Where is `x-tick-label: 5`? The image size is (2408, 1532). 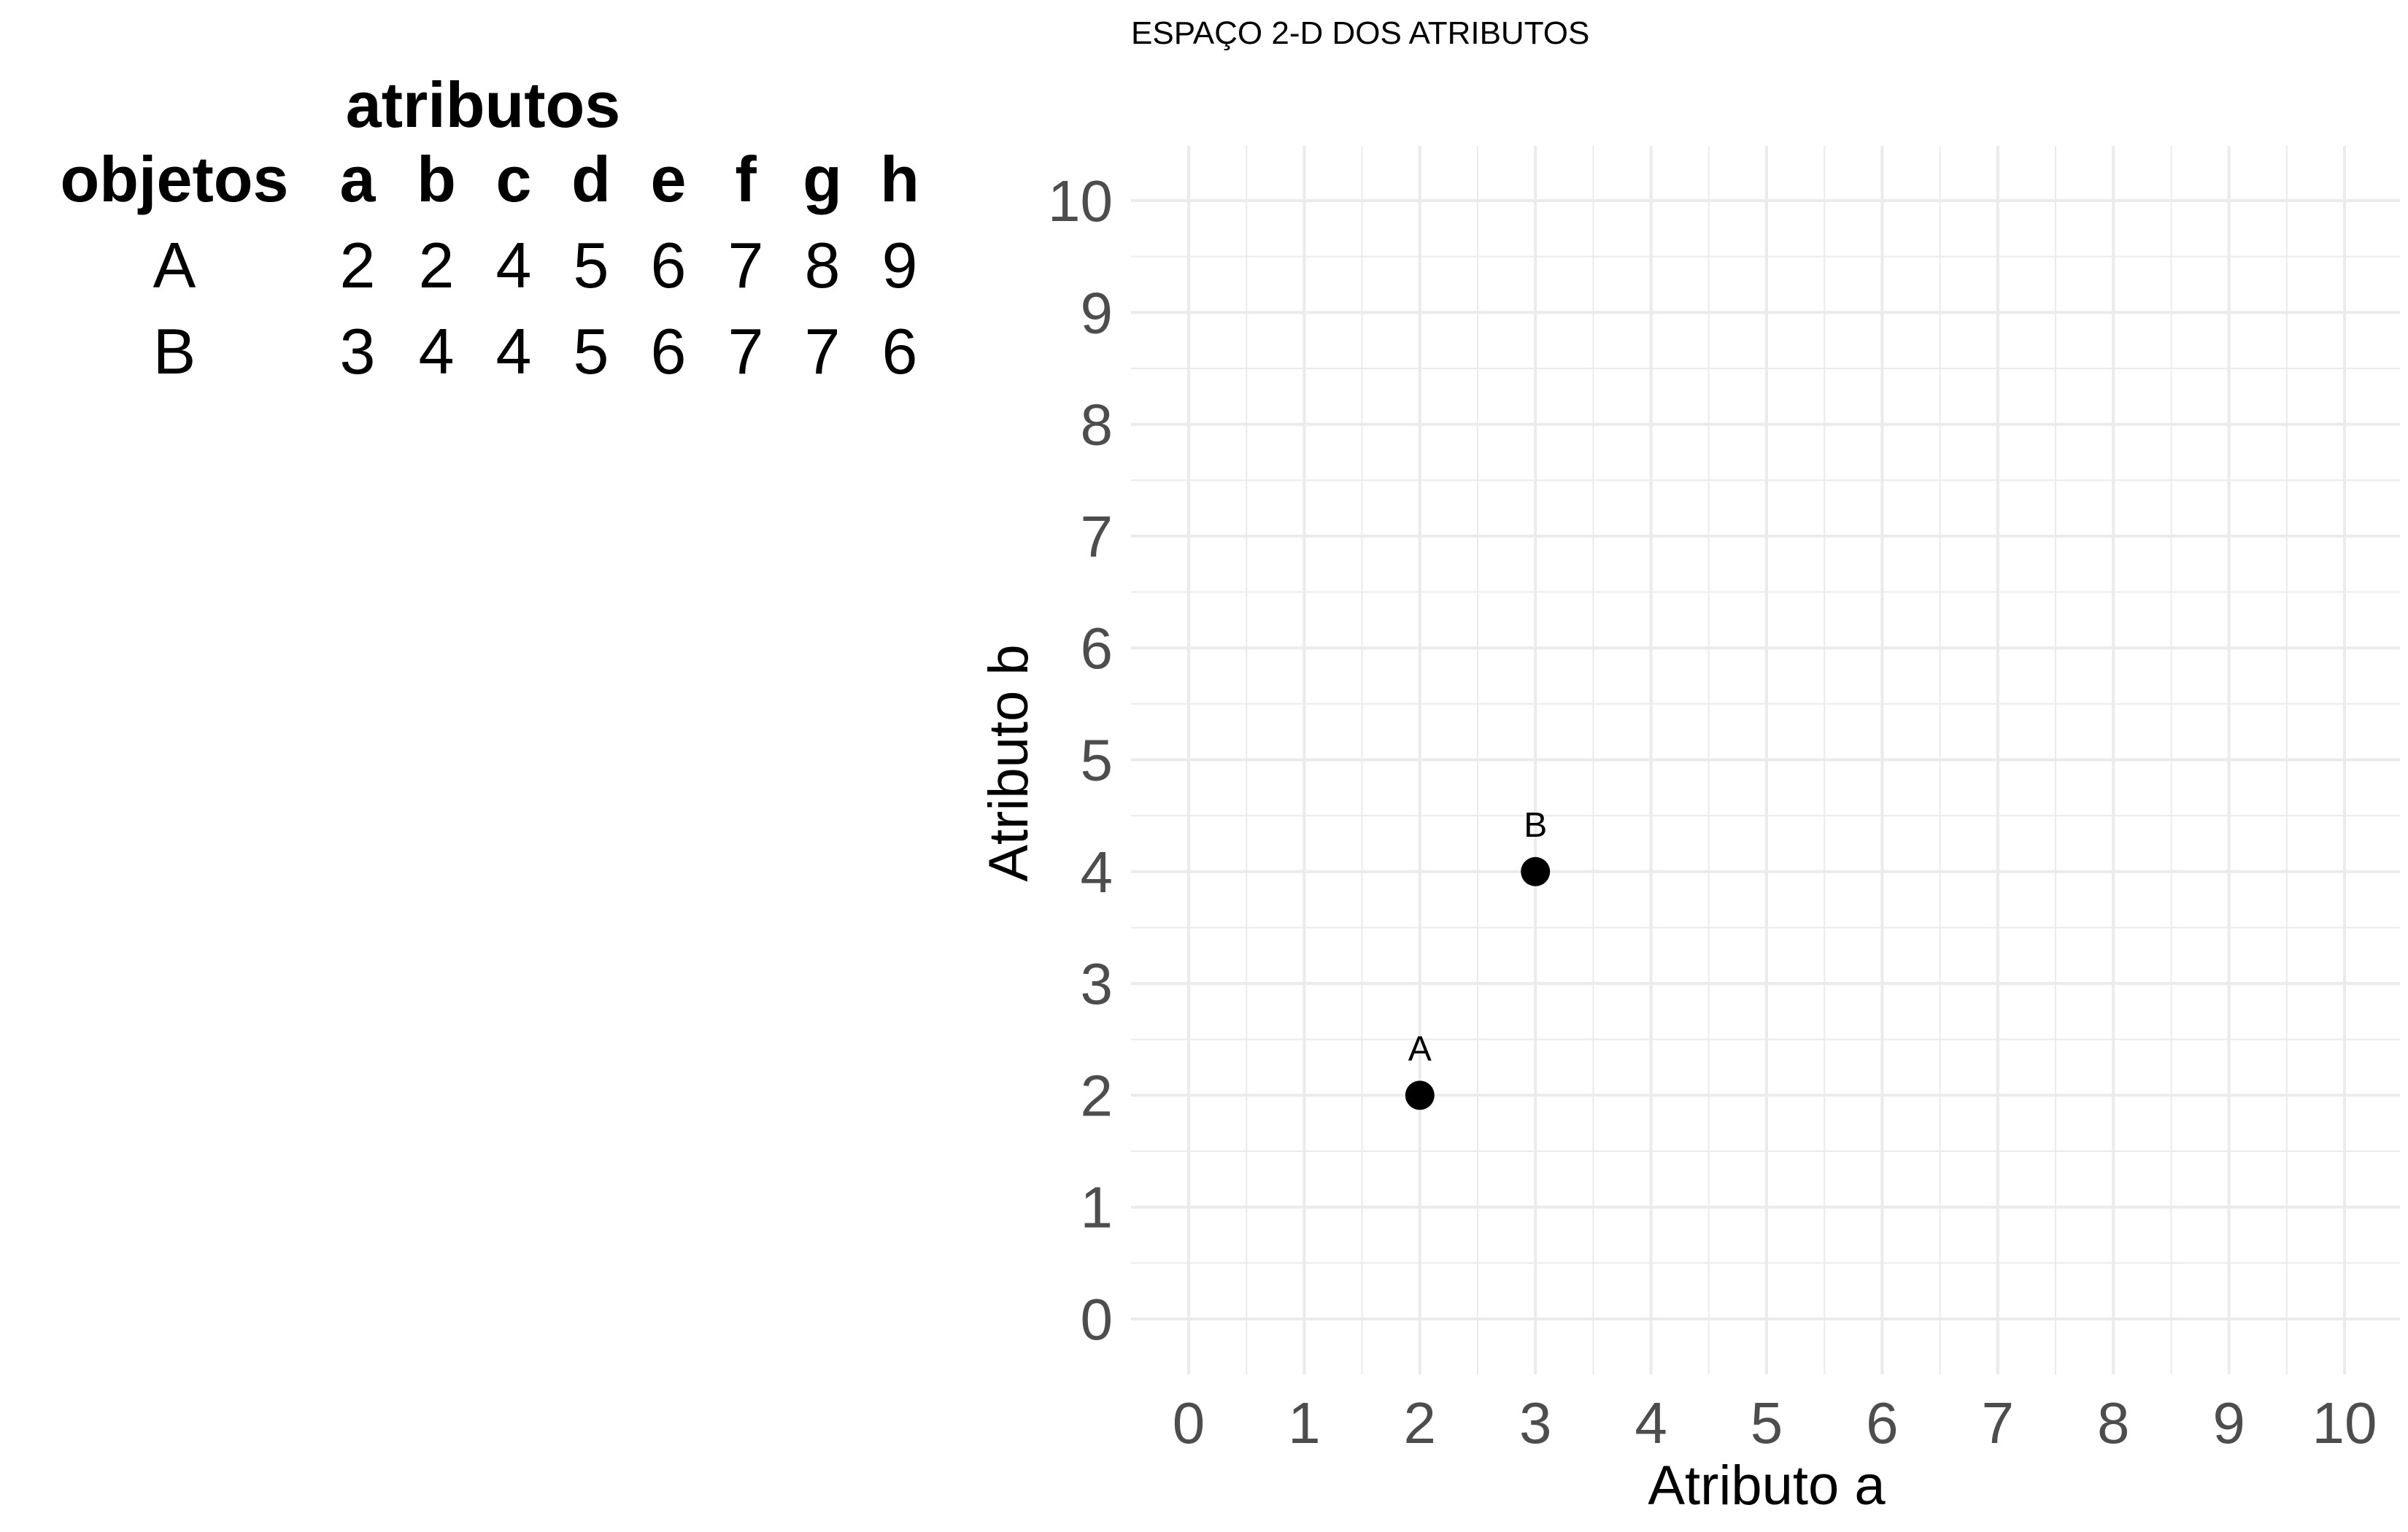
x-tick-label: 5 is located at coordinates (1767, 1423).